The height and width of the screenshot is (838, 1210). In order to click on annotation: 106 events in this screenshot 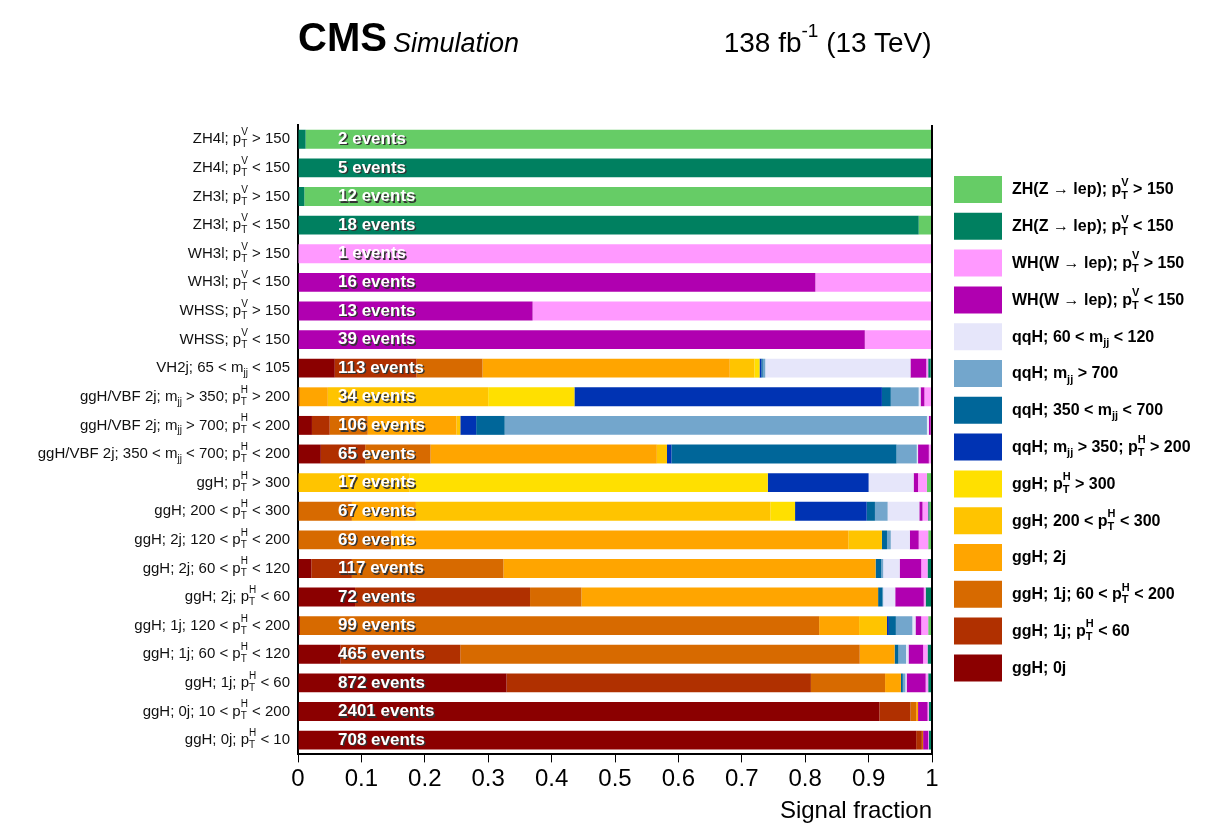, I will do `click(381, 425)`.